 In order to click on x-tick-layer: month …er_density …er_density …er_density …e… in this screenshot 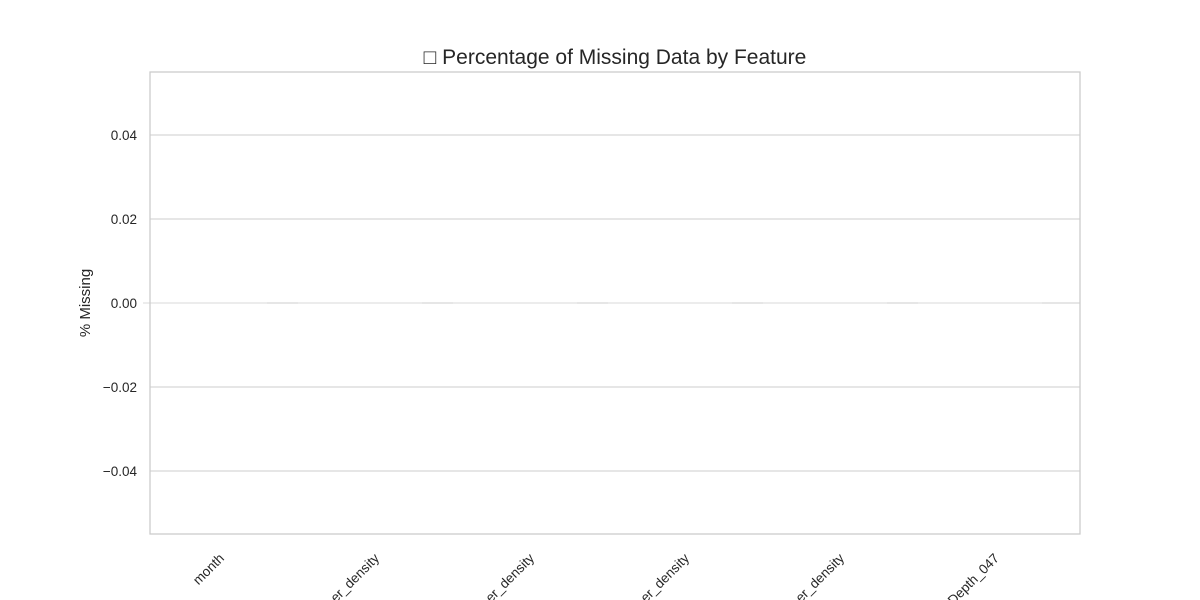, I will do `click(596, 575)`.